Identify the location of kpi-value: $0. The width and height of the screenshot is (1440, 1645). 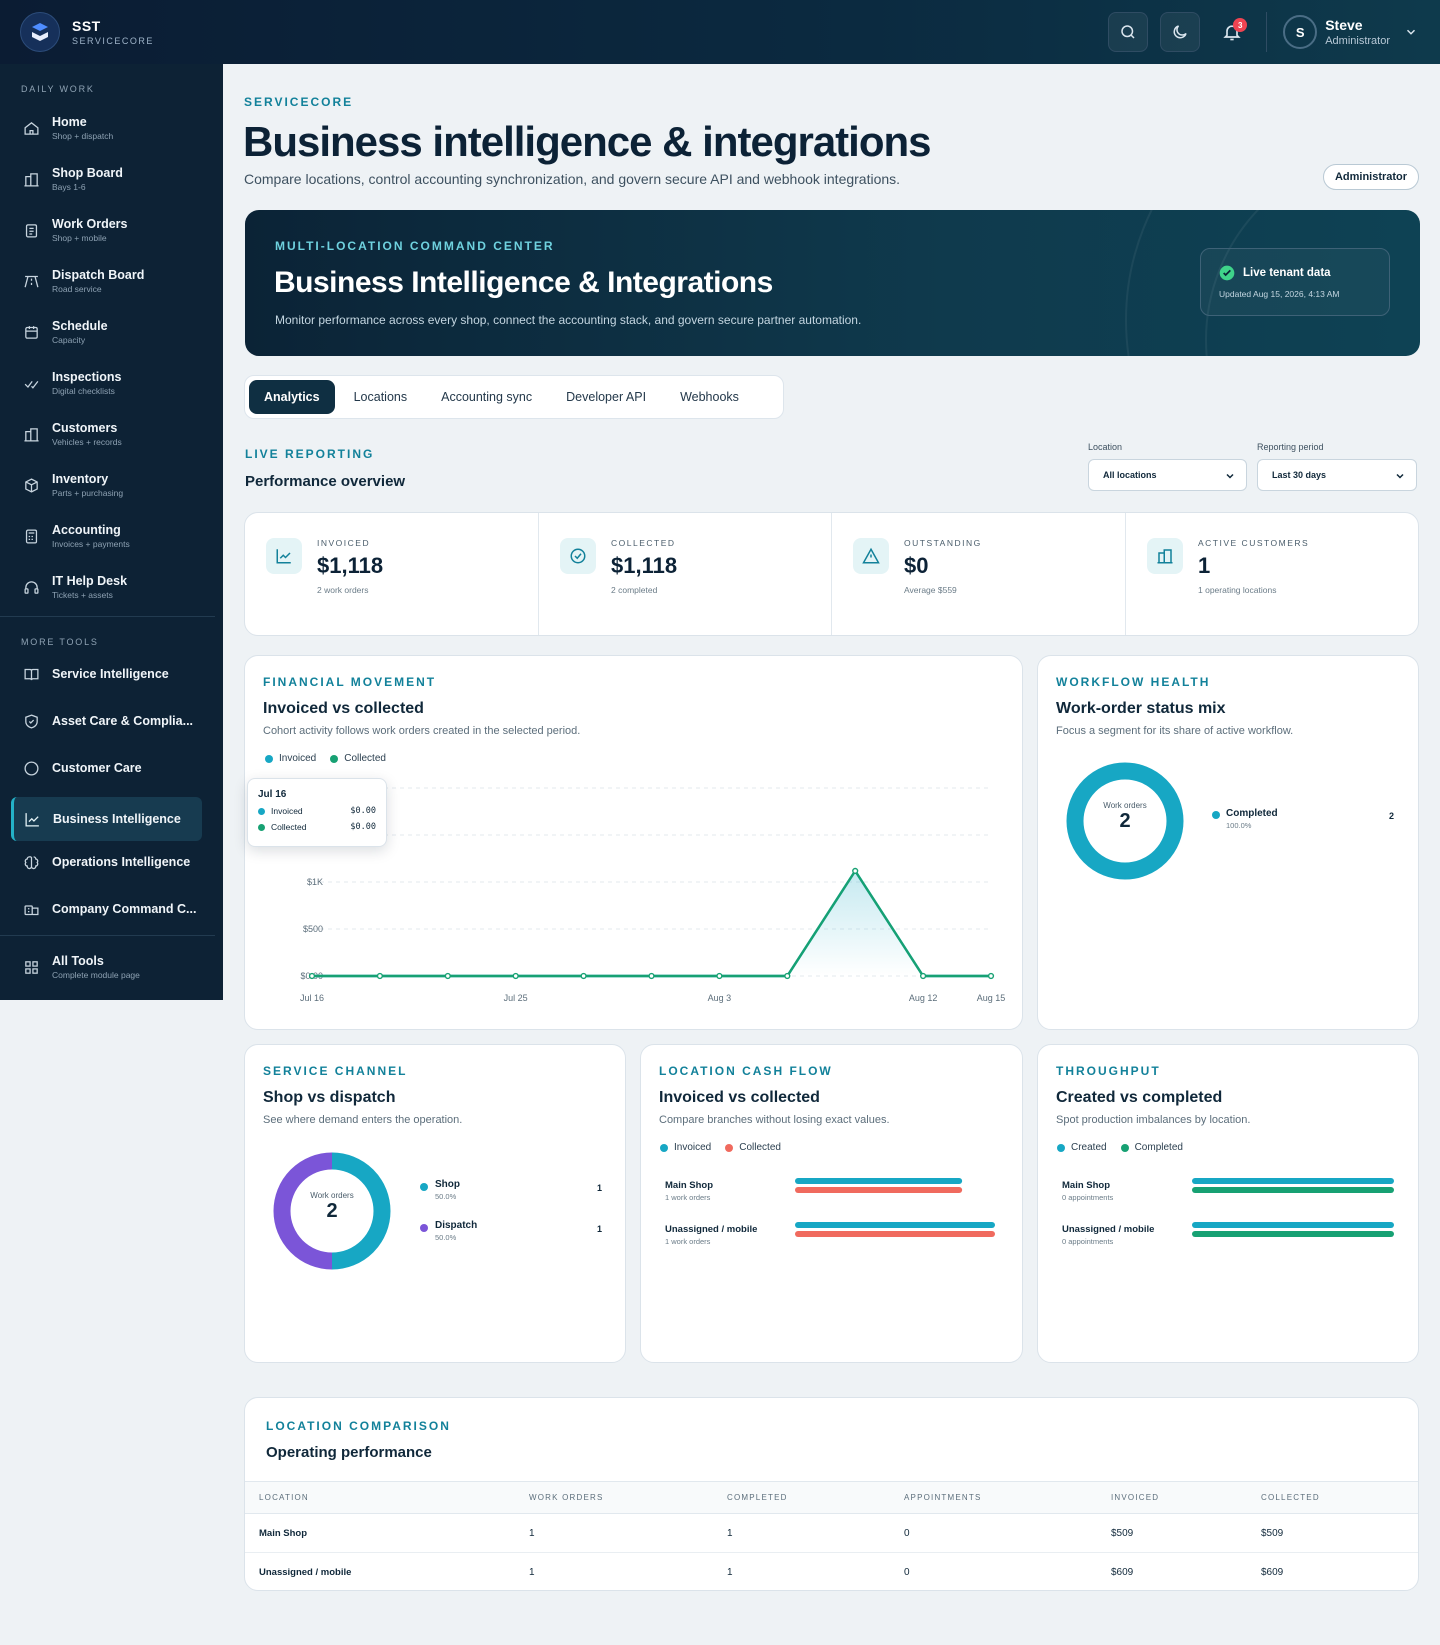
(916, 565).